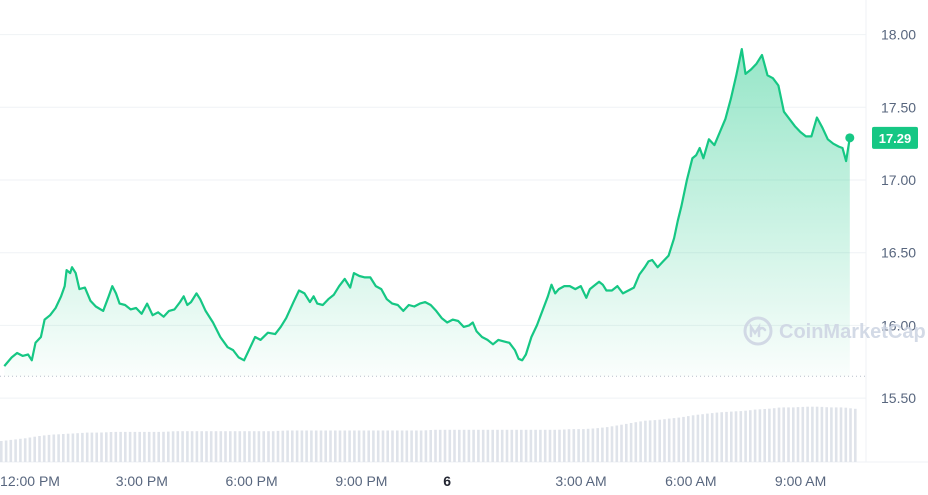 This screenshot has height=495, width=928. Describe the element at coordinates (898, 253) in the screenshot. I see `y-tick-label: 16.50` at that location.